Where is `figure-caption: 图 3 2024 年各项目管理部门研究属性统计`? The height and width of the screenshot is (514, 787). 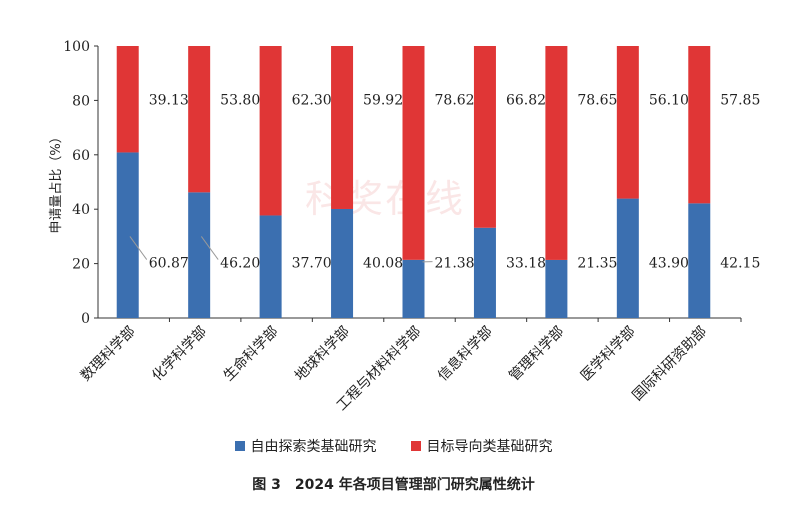 figure-caption: 图 3 2024 年各项目管理部门研究属性统计 is located at coordinates (393, 485).